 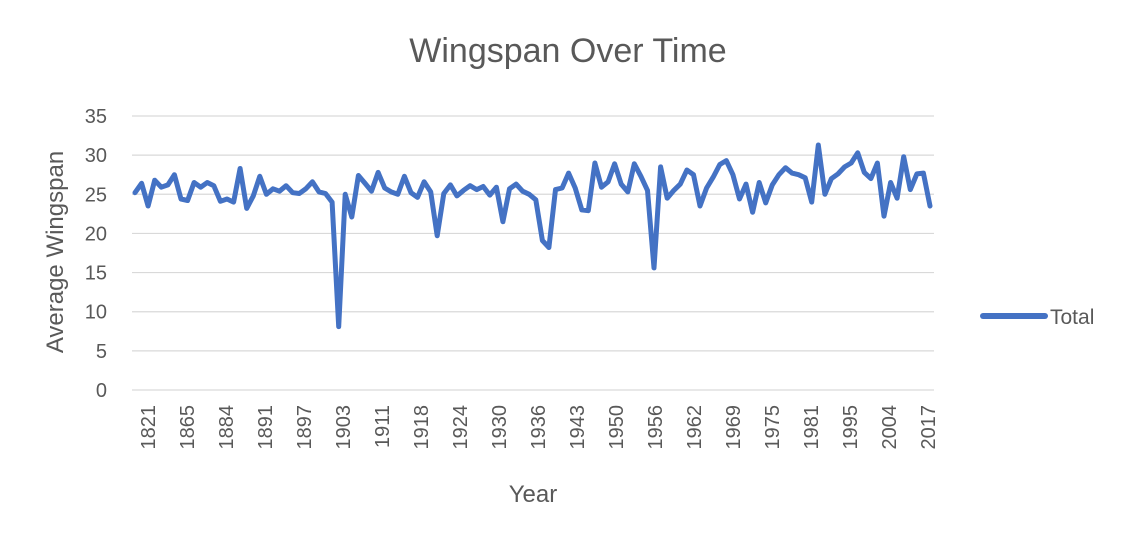 I want to click on y-axis-ticks: 0 5 10 15 20 25 30 35, so click(x=96, y=254).